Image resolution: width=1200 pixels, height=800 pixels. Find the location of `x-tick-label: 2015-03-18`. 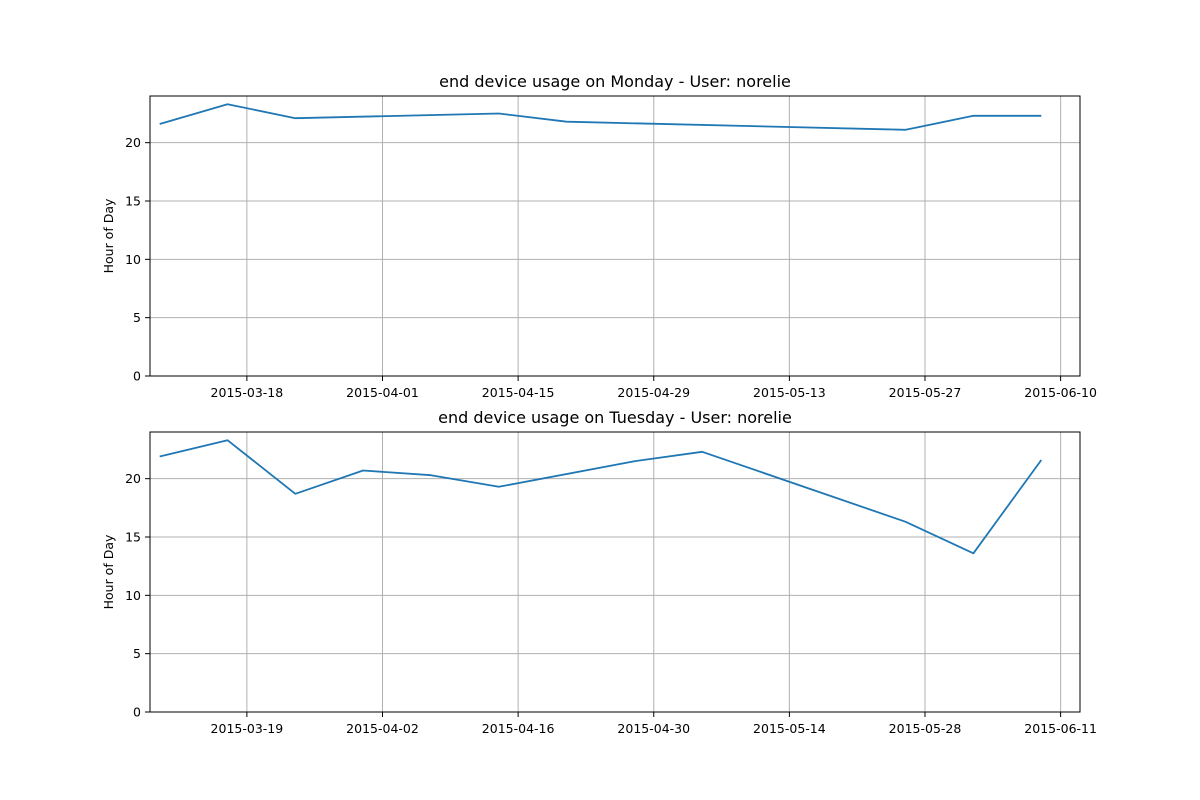

x-tick-label: 2015-03-18 is located at coordinates (247, 392).